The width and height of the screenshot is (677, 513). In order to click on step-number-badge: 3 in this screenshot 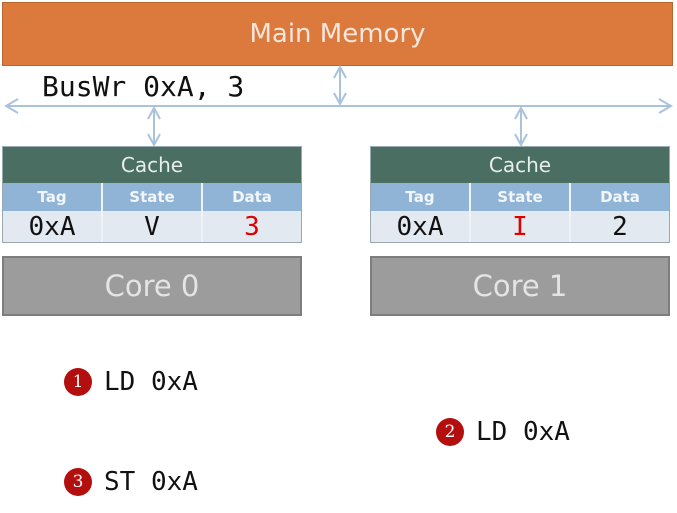, I will do `click(78, 482)`.